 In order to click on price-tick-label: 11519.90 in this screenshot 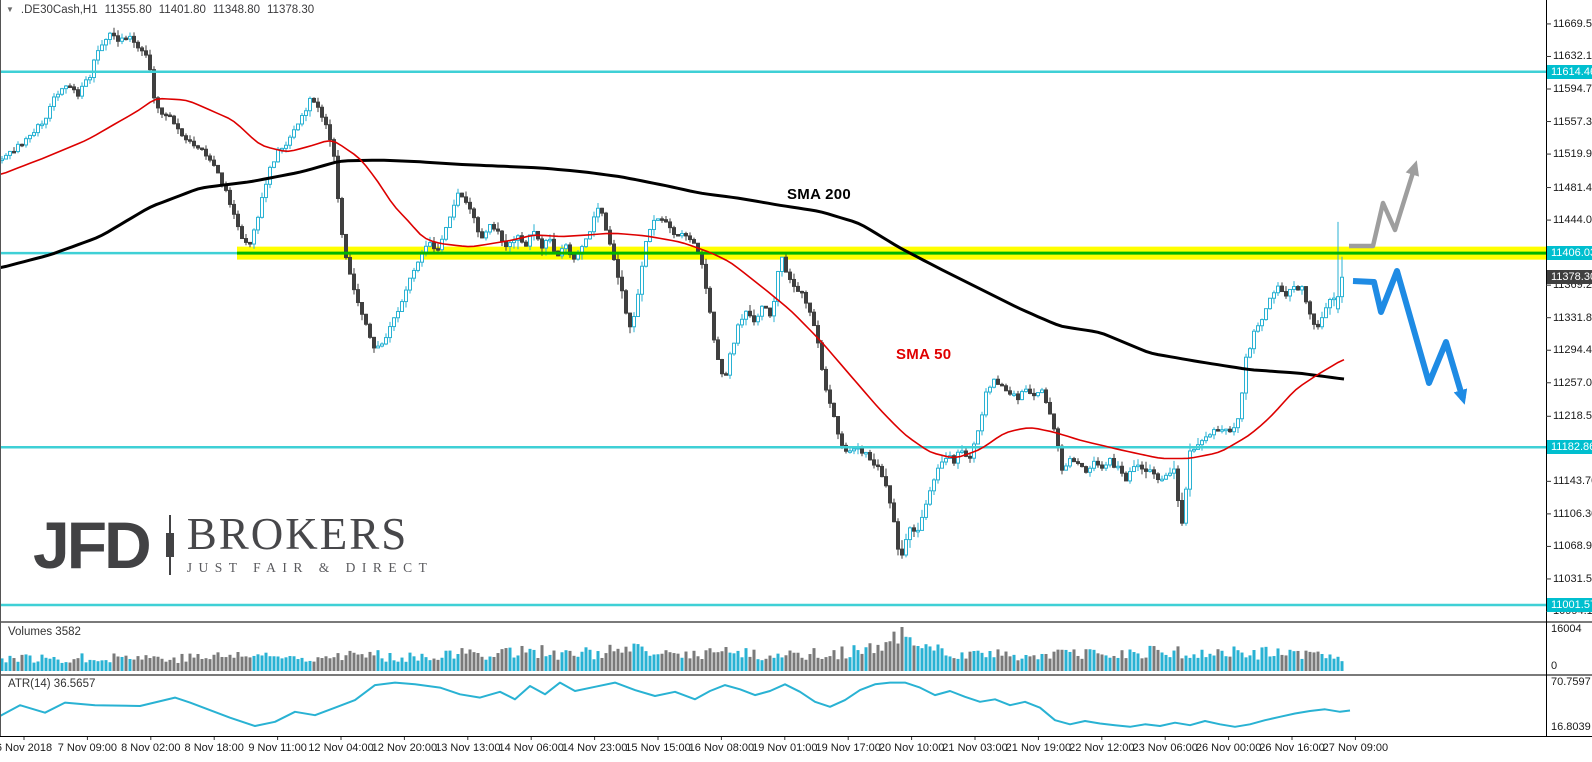, I will do `click(1572, 154)`.